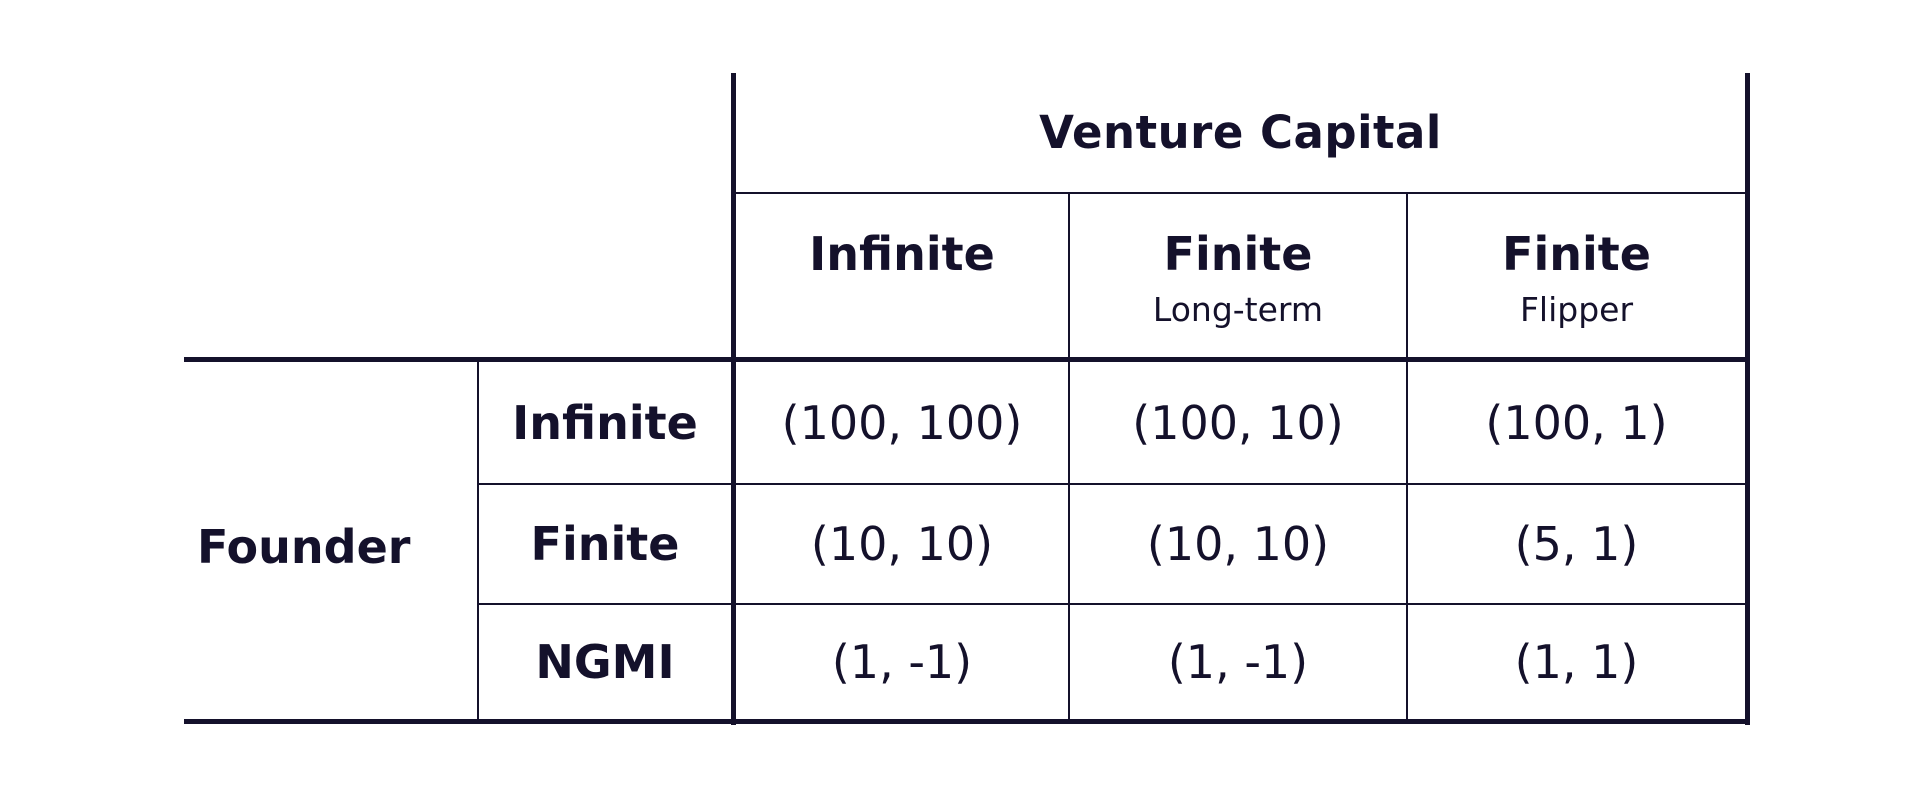 The width and height of the screenshot is (1920, 792). I want to click on row-label-finite: Finite, so click(605, 544).